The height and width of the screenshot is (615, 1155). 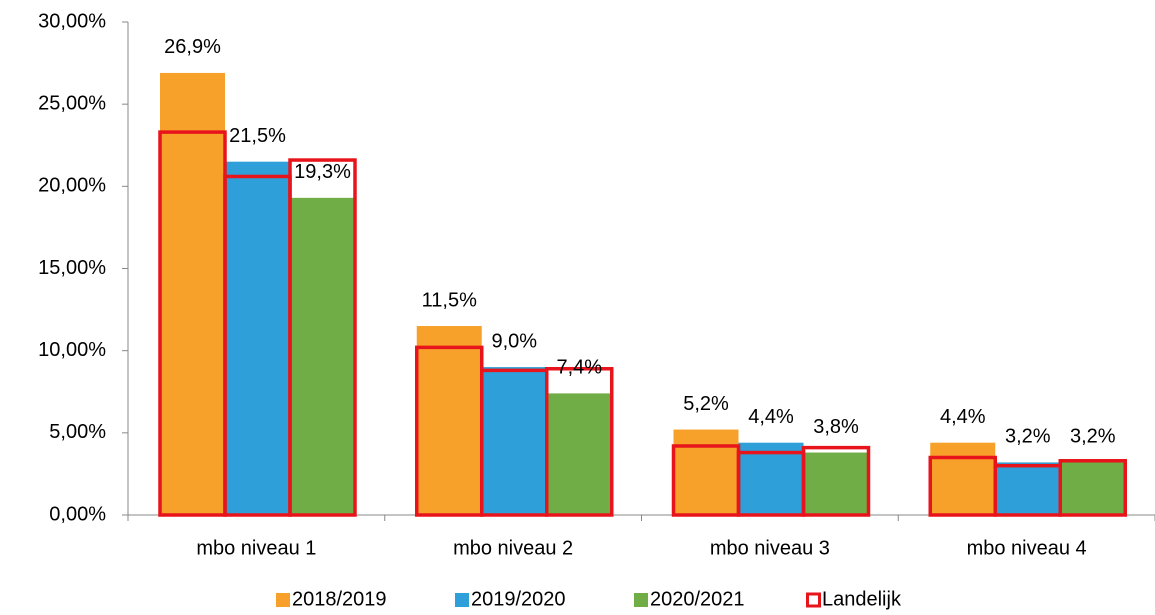 I want to click on y-tick-label: 30,00%, so click(x=72, y=21).